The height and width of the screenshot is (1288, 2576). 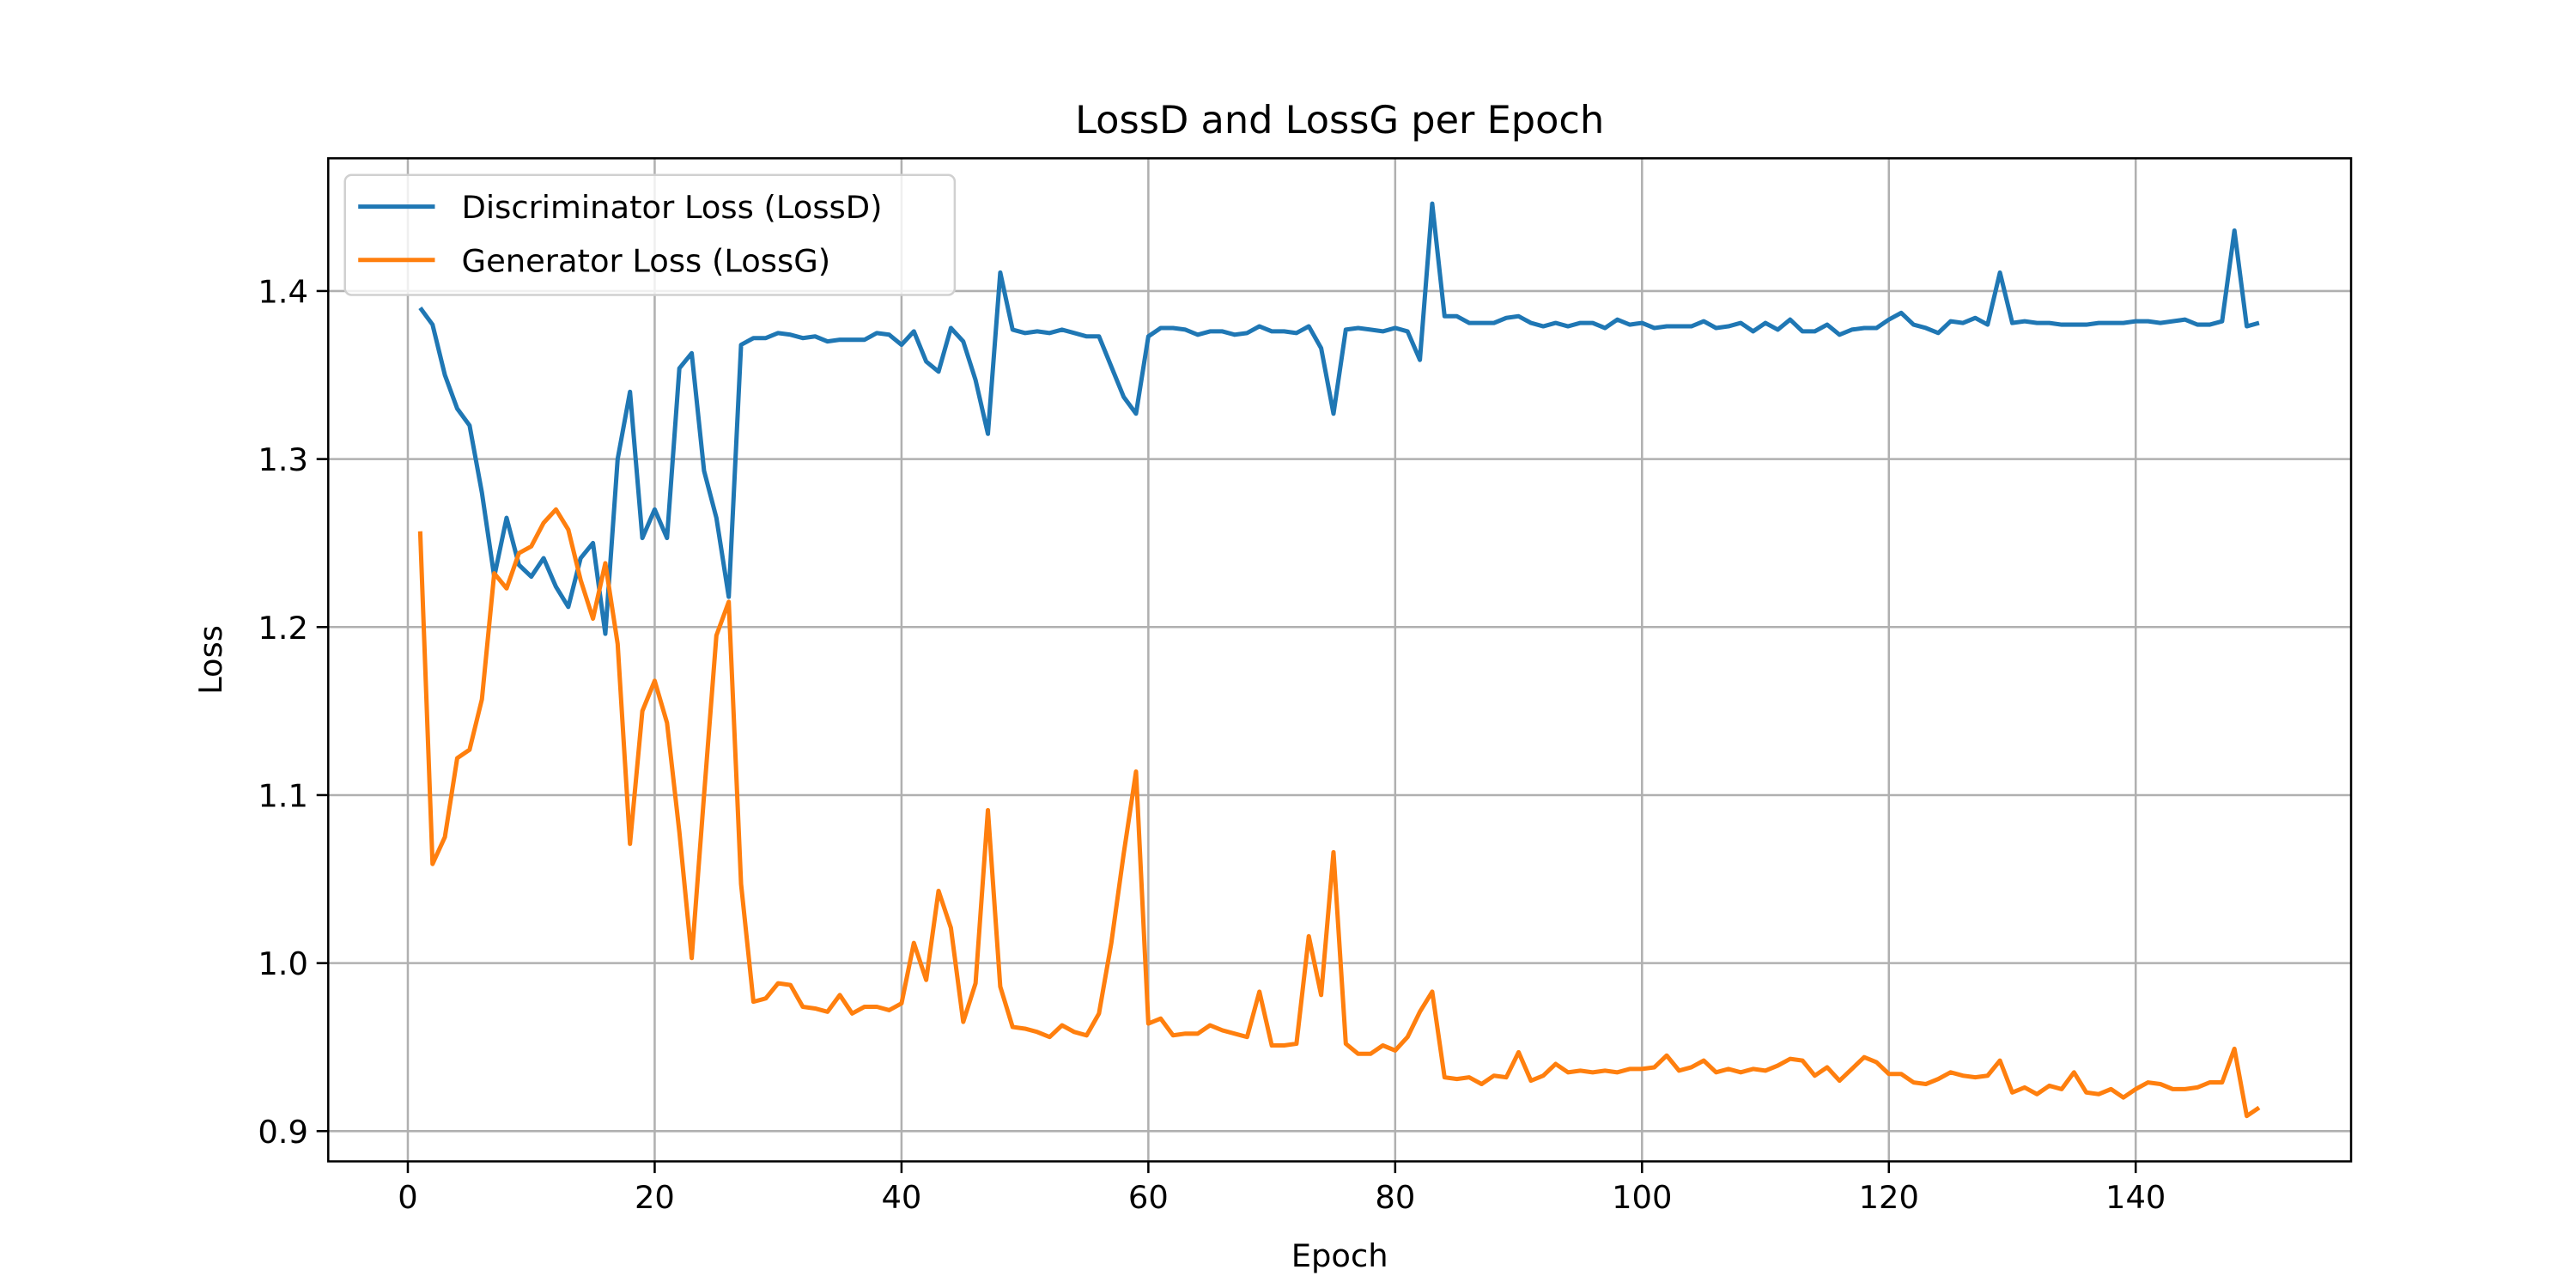 What do you see at coordinates (283, 459) in the screenshot?
I see `y-tick-label: 1.3` at bounding box center [283, 459].